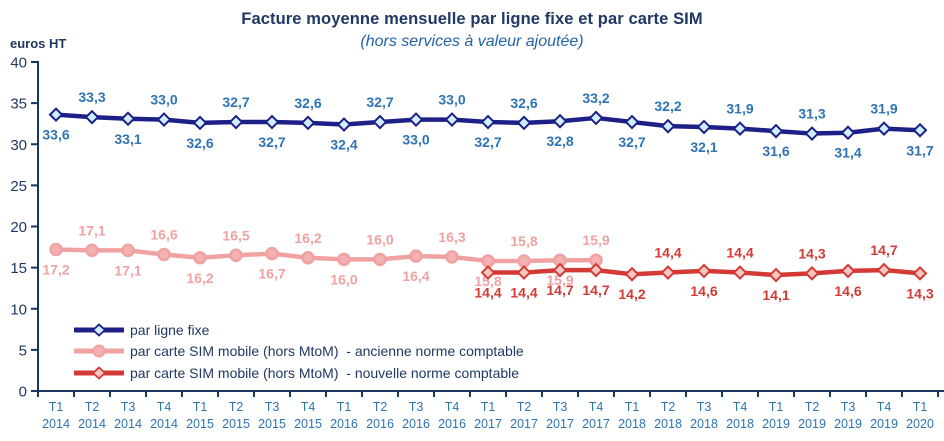  Describe the element at coordinates (23, 392) in the screenshot. I see `y-tick-label: 0` at that location.